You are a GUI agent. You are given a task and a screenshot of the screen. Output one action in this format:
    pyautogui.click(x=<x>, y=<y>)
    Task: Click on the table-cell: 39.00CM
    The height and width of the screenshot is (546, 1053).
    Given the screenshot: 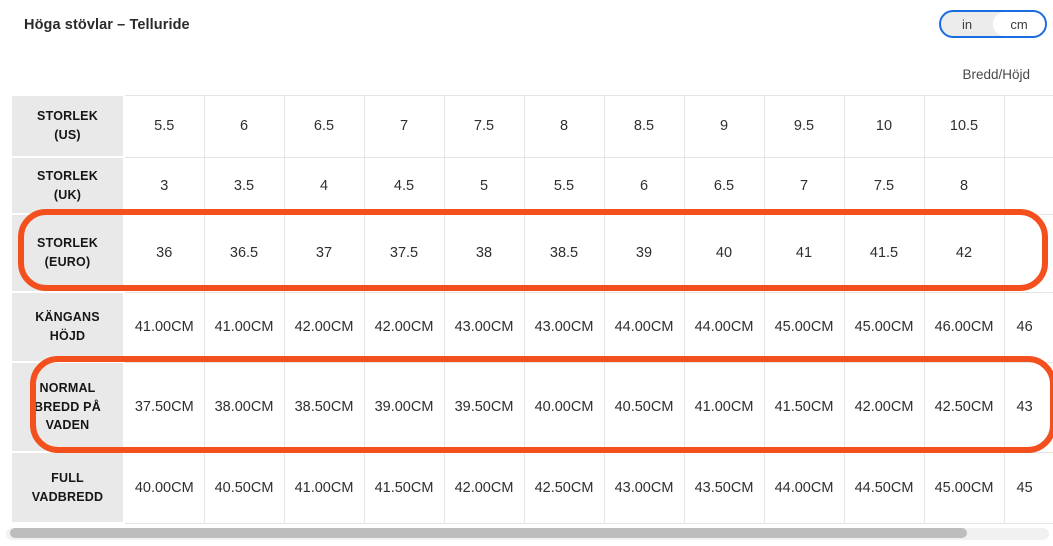 What is the action you would take?
    pyautogui.click(x=404, y=407)
    